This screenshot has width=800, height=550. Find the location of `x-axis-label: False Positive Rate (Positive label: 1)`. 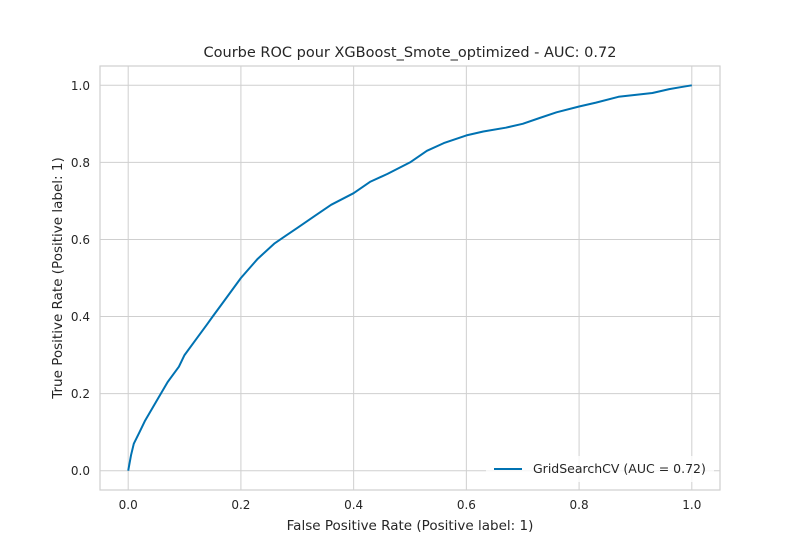

x-axis-label: False Positive Rate (Positive label: 1) is located at coordinates (410, 526).